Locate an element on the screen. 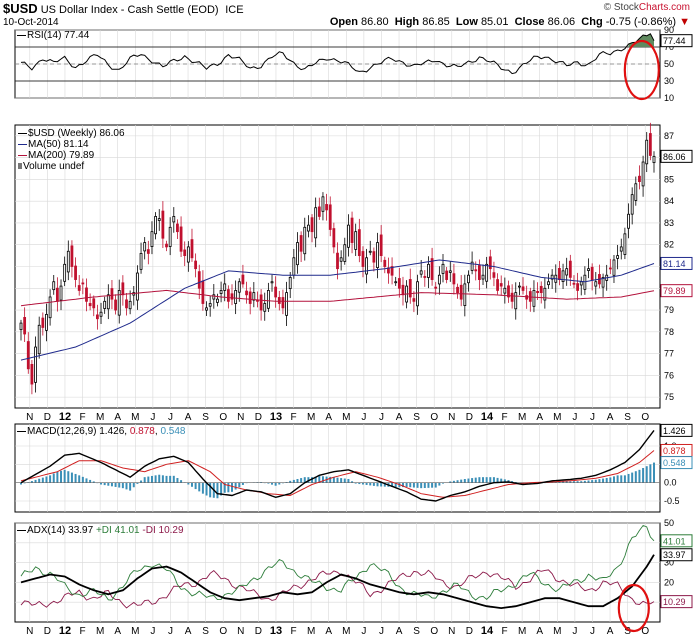  ma50-value-box-text: 81.14 is located at coordinates (674, 264).